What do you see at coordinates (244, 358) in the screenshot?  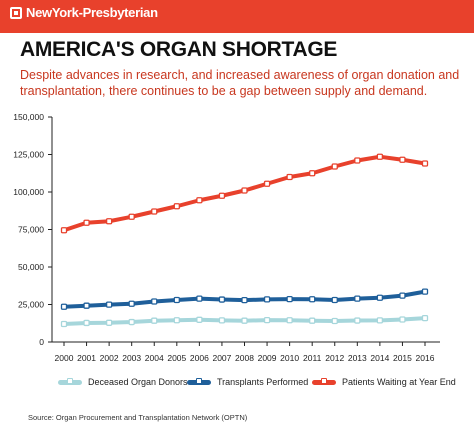 I see `x-tick-label: 2008` at bounding box center [244, 358].